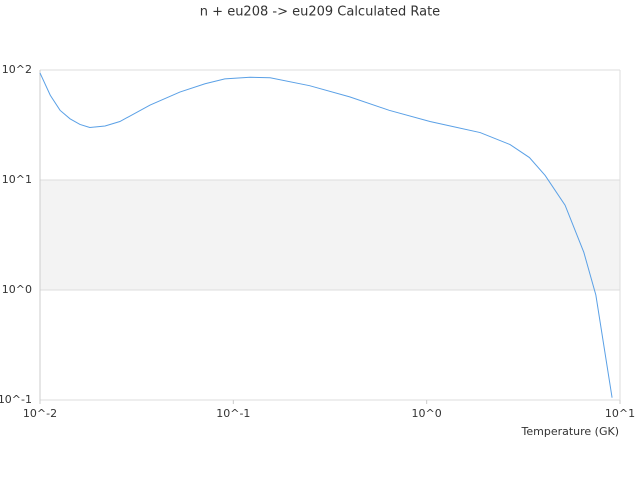 This screenshot has width=640, height=484. I want to click on x-tick-label: 10^0, so click(427, 413).